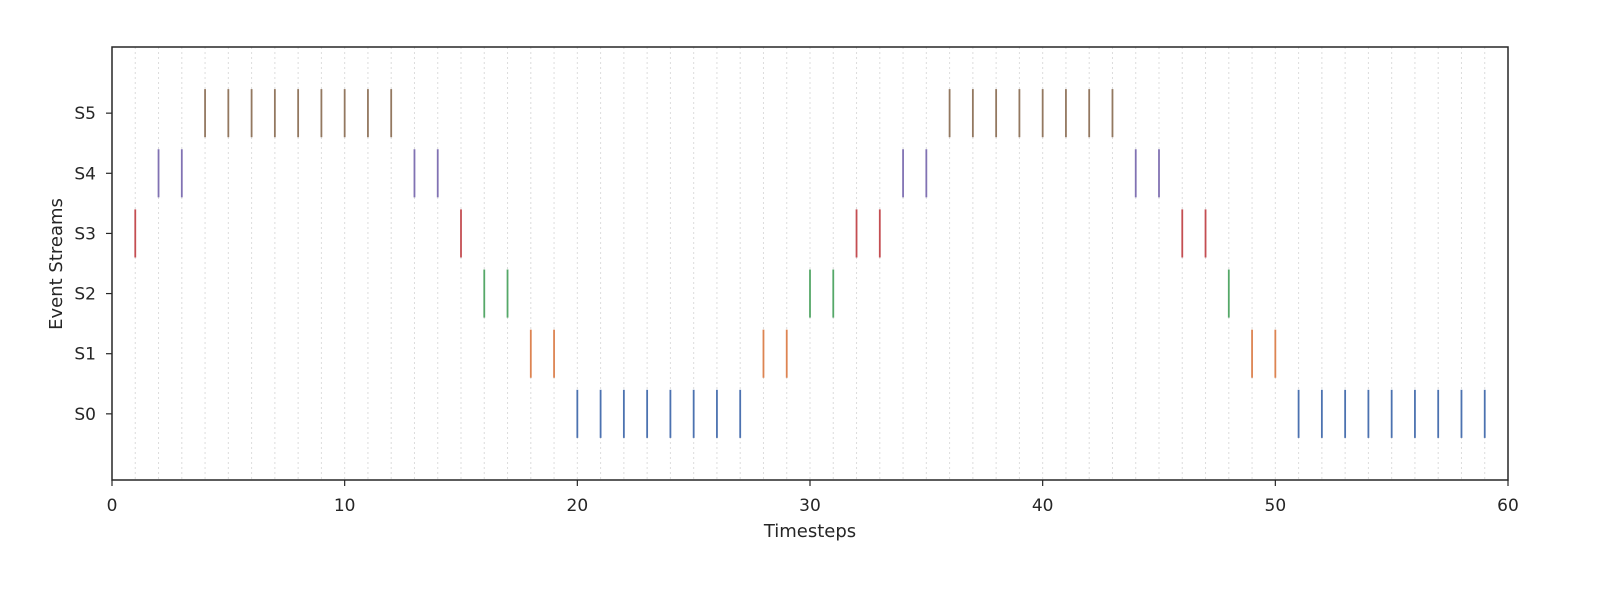 Image resolution: width=1600 pixels, height=604 pixels. I want to click on x-tick-label: 20, so click(578, 506).